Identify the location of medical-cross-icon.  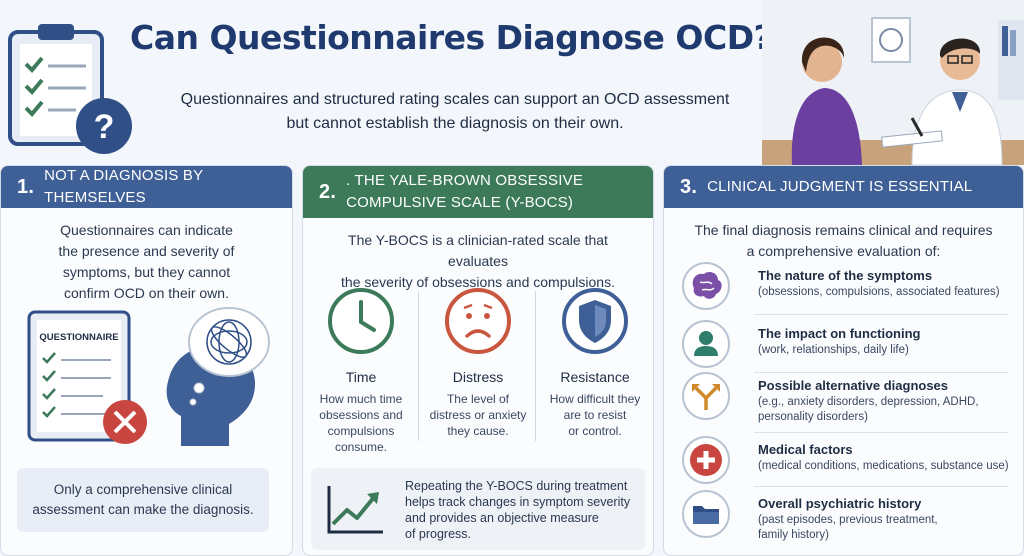
(706, 460).